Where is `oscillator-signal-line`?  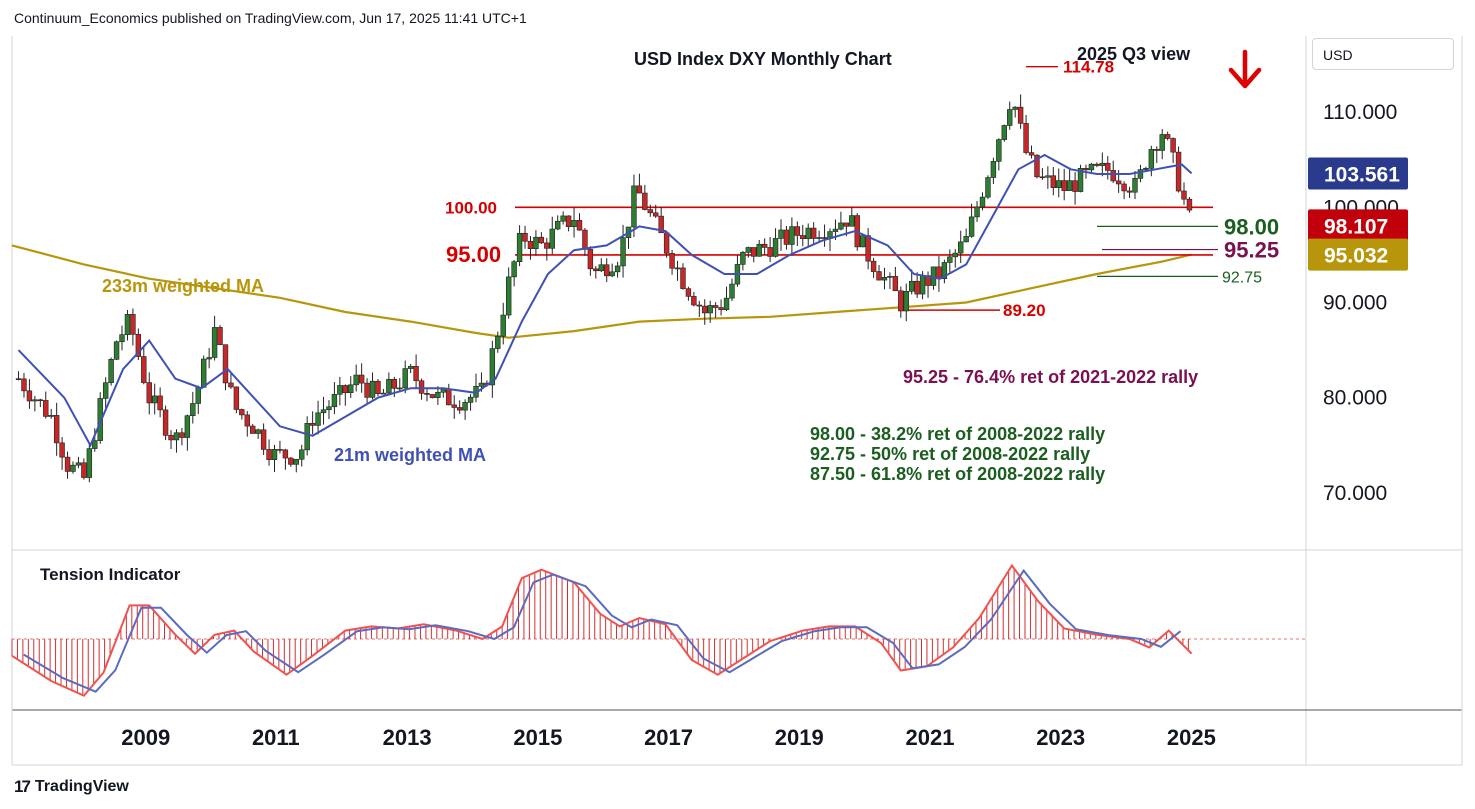
oscillator-signal-line is located at coordinates (602, 630).